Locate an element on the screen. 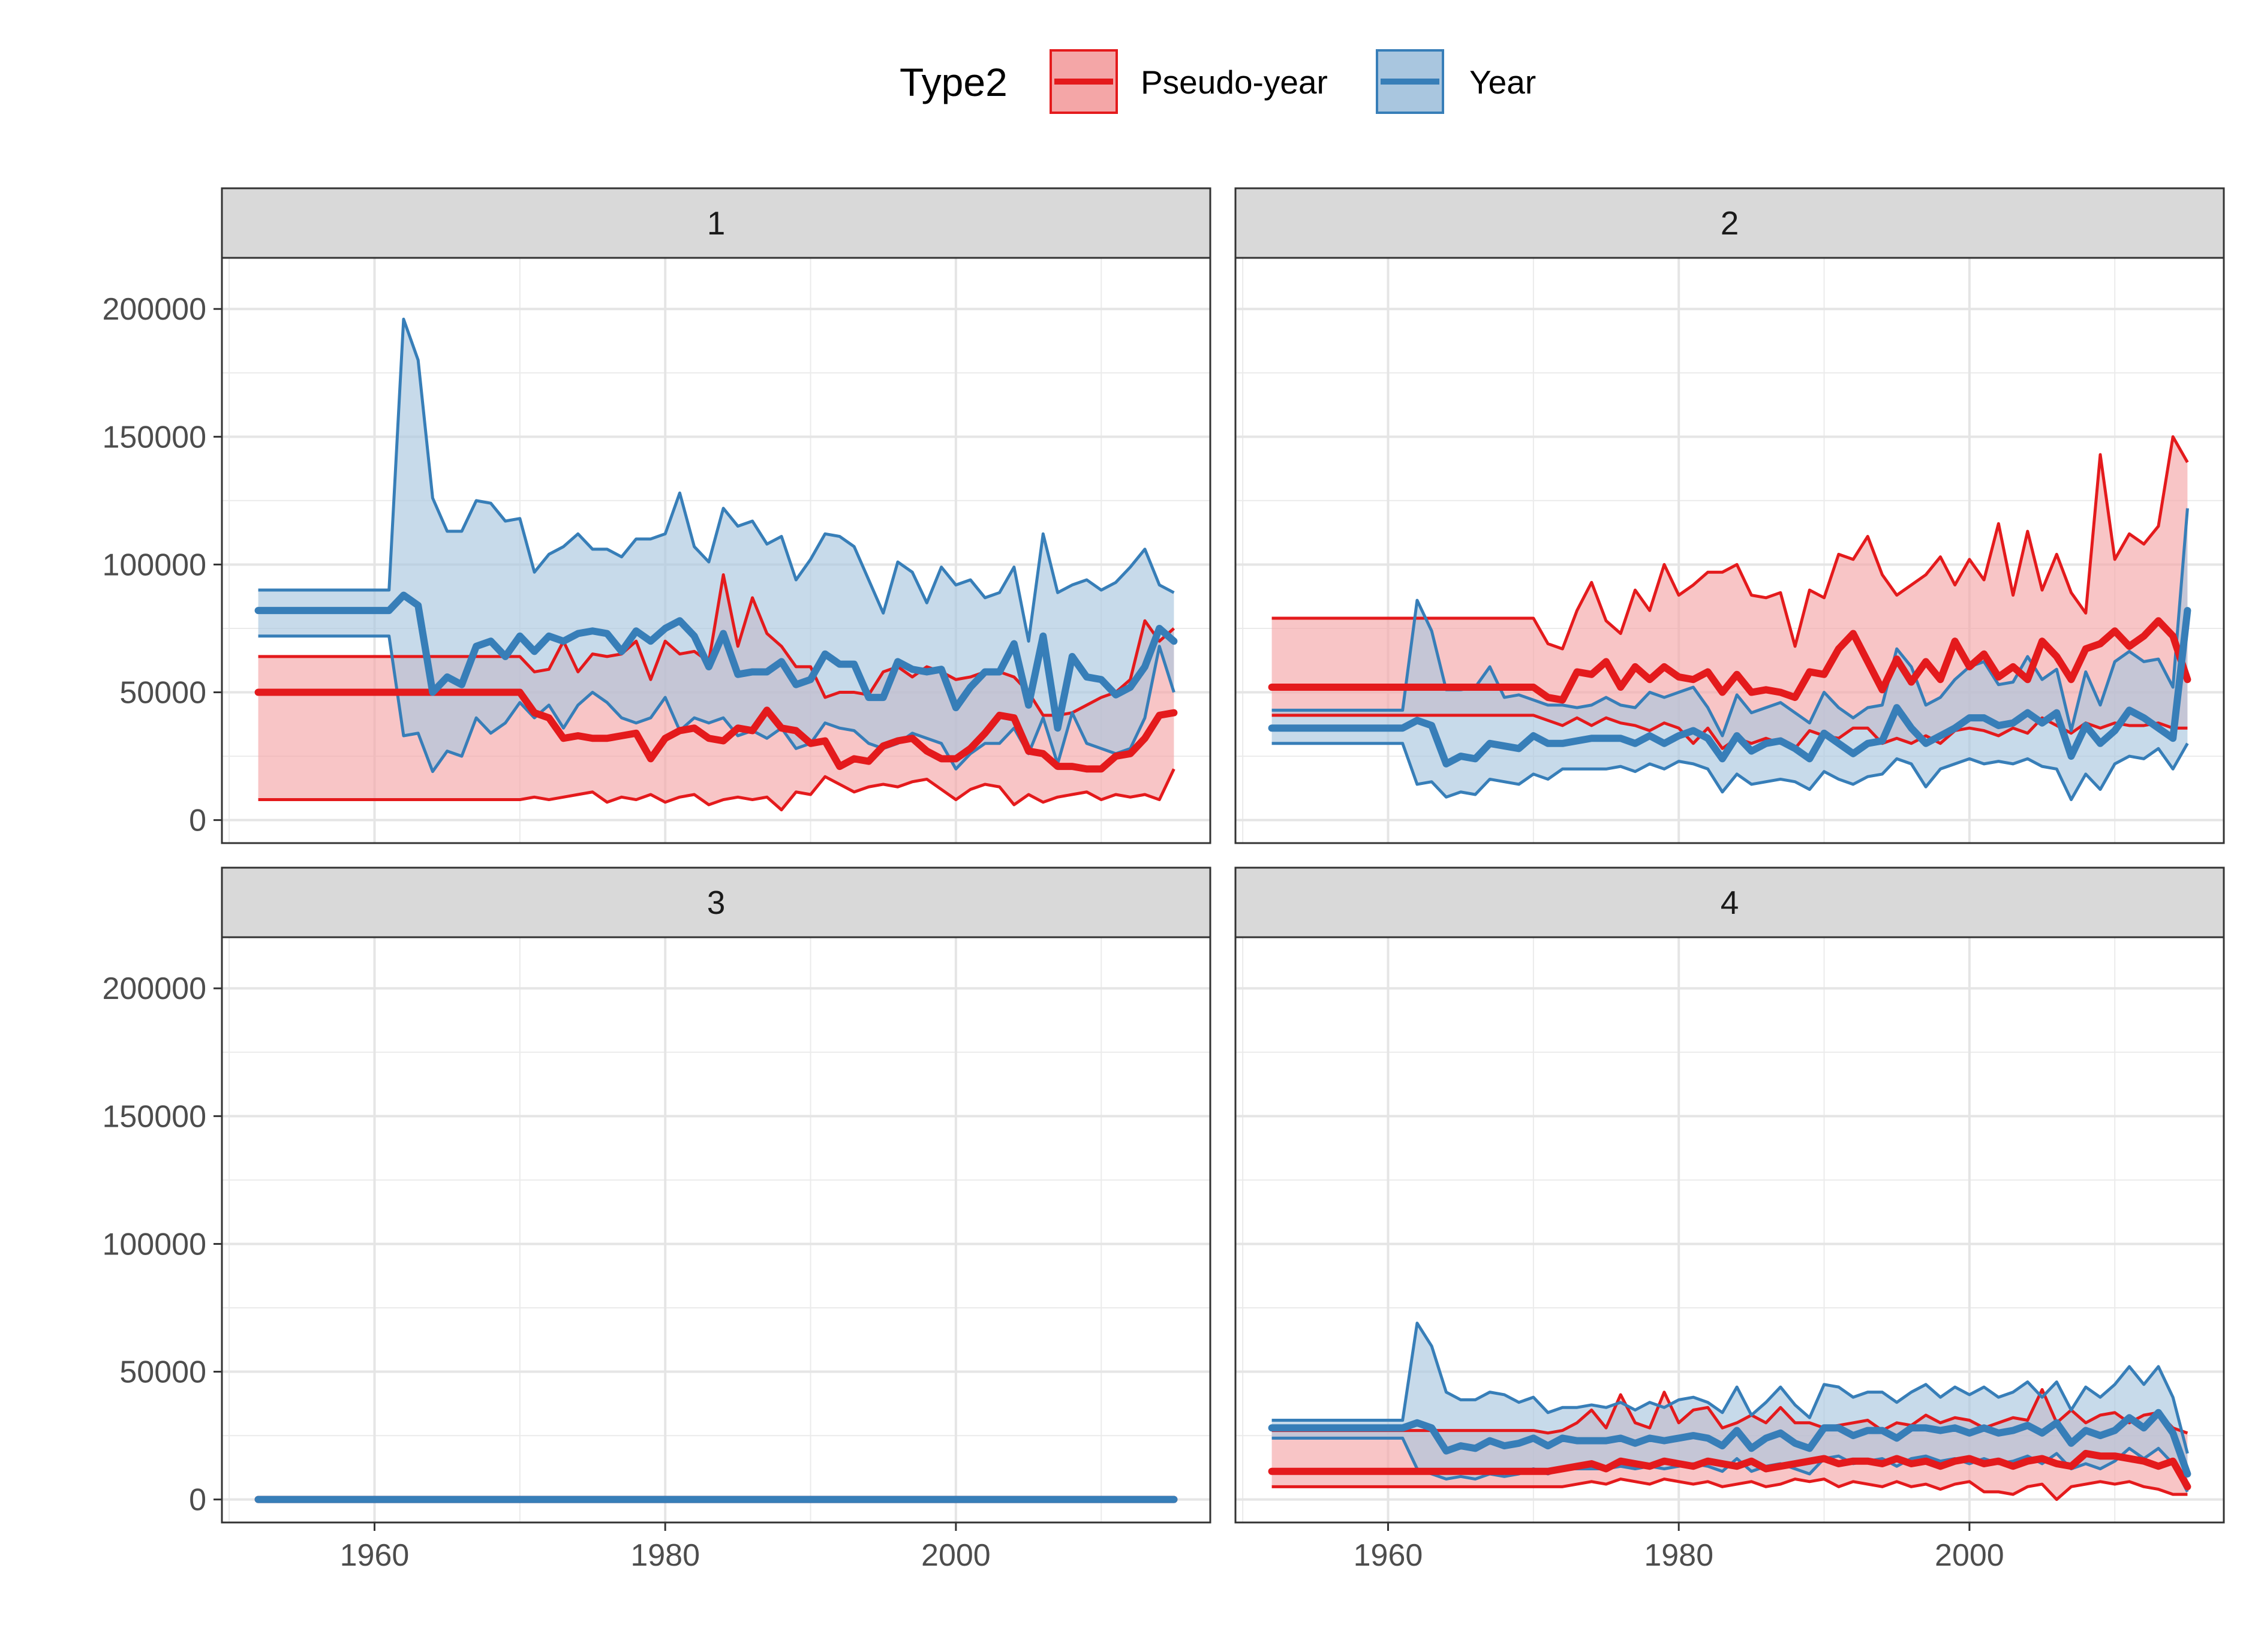 This screenshot has width=2243, height=1652. legend: Type2 Pseudo-year Year is located at coordinates (1218, 81).